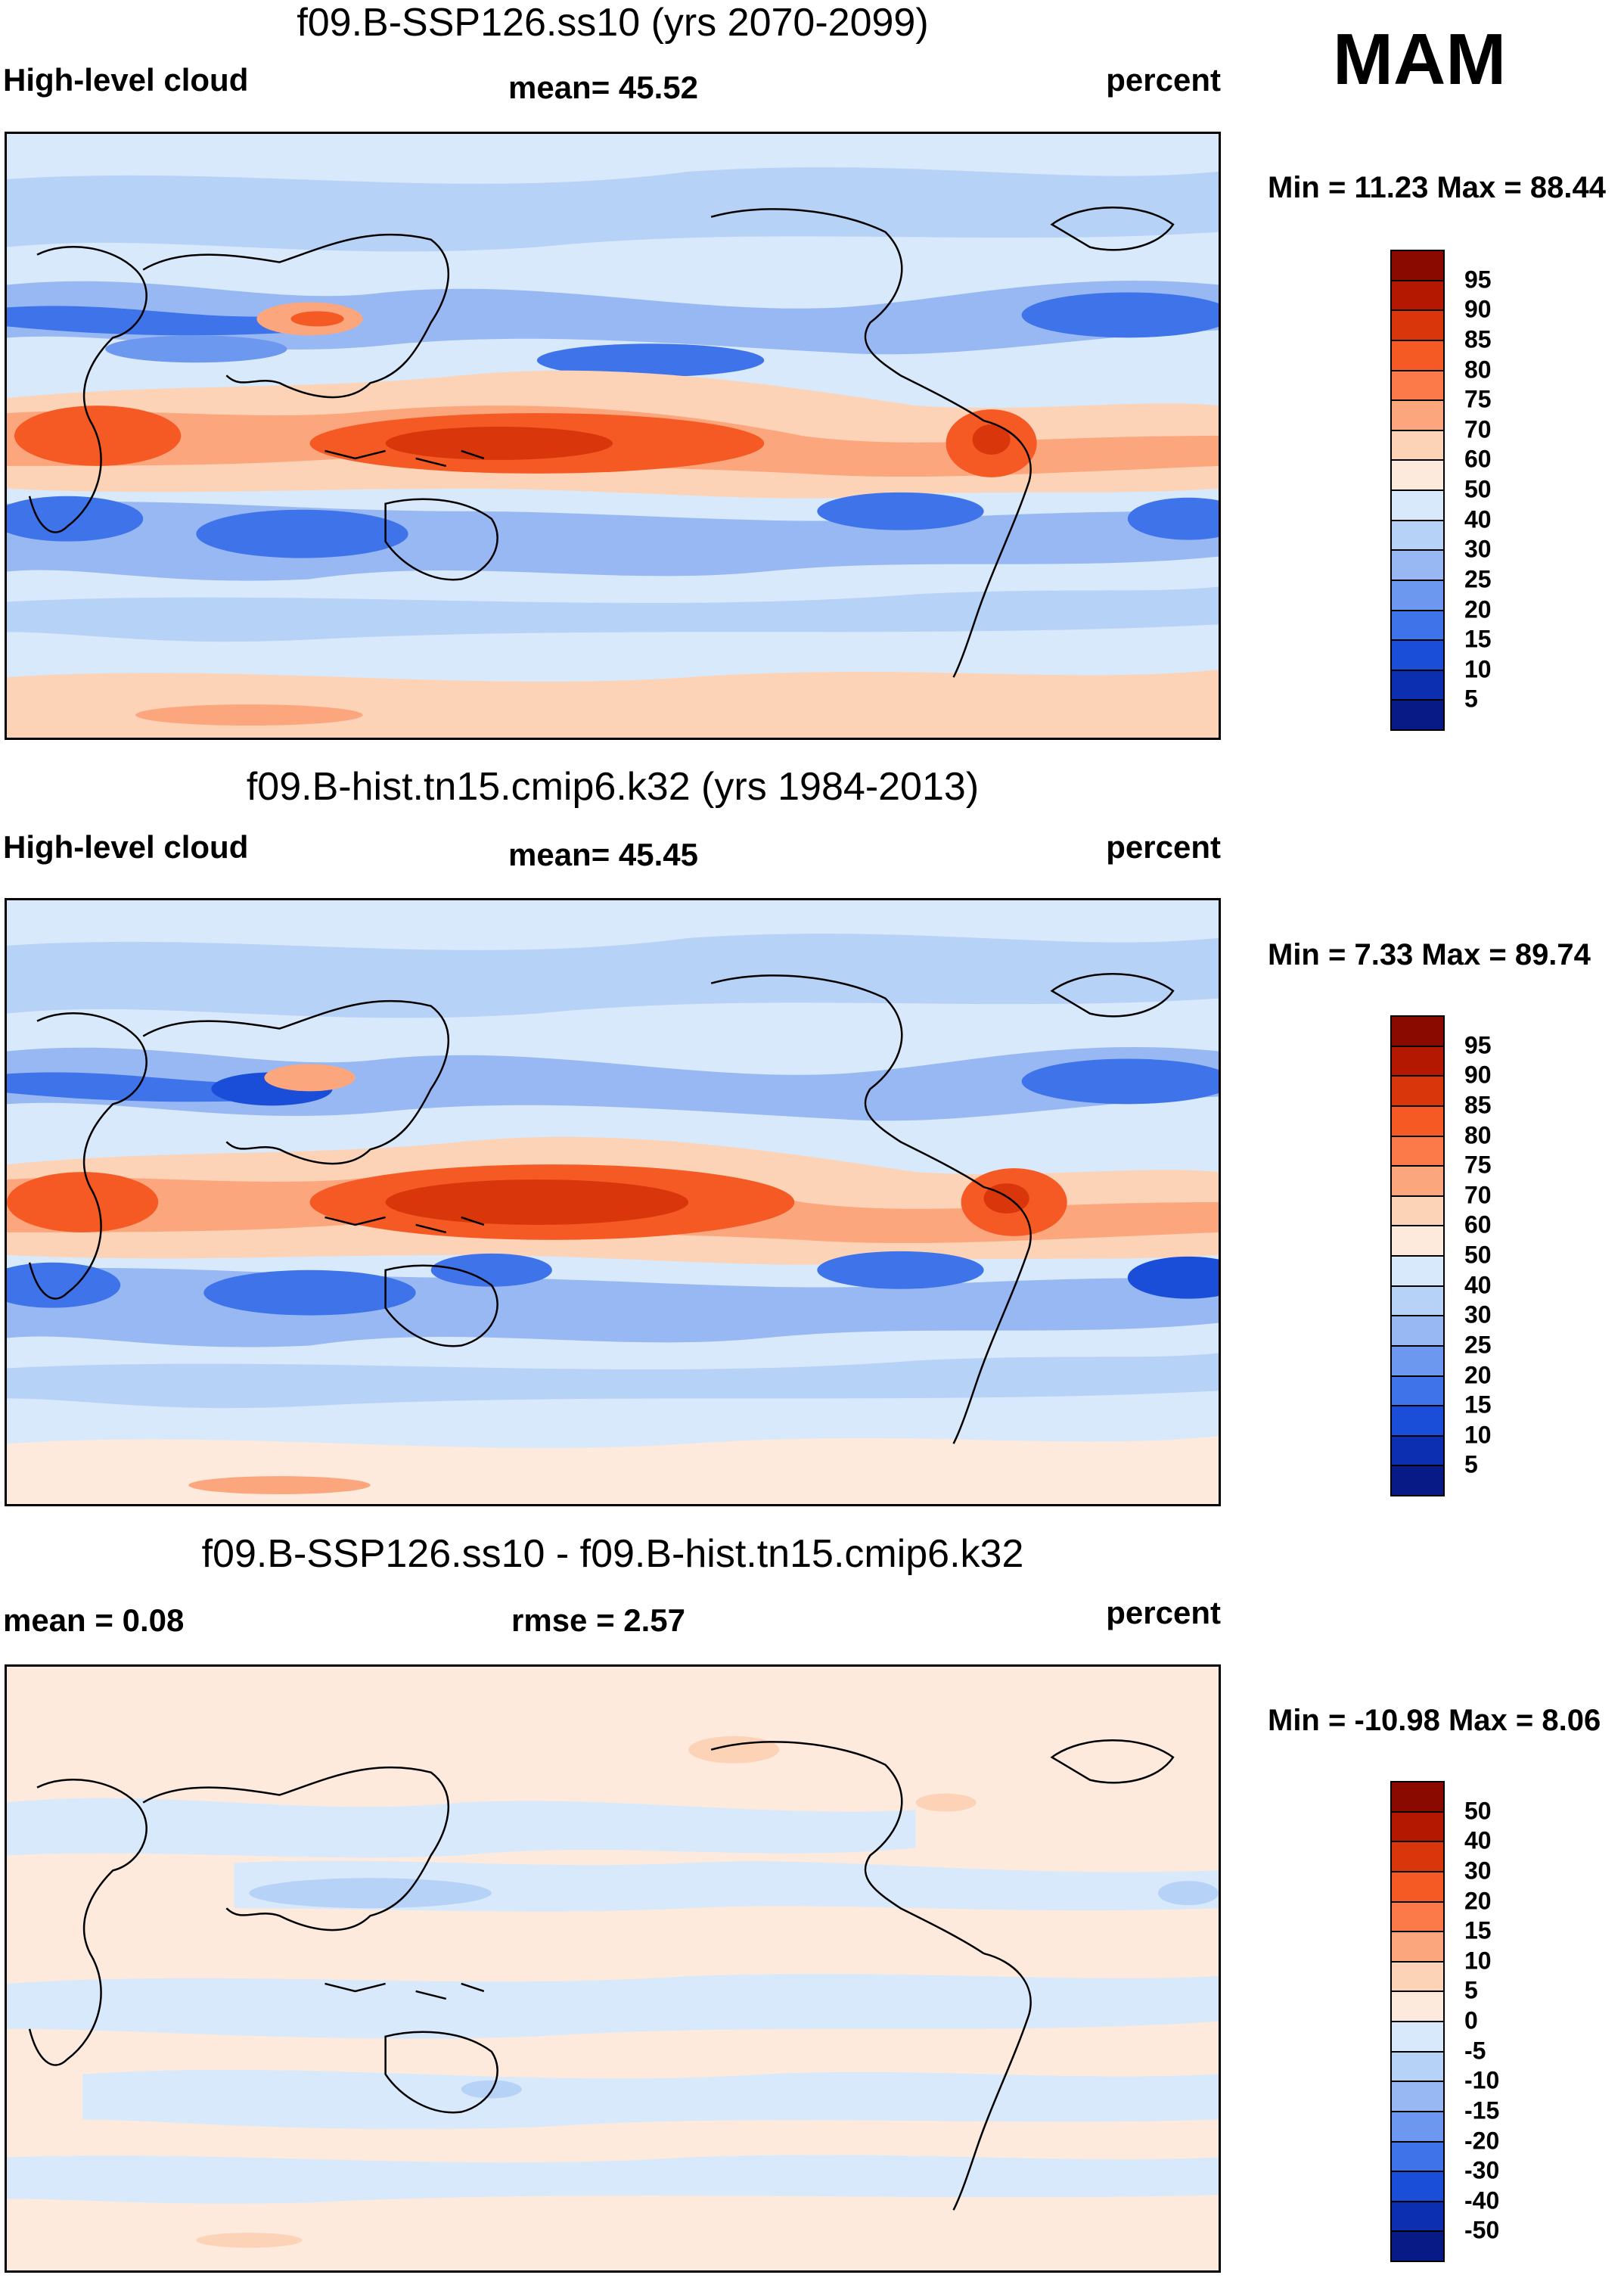 The image size is (1624, 2278). I want to click on colorbar-label: 0, so click(1471, 2020).